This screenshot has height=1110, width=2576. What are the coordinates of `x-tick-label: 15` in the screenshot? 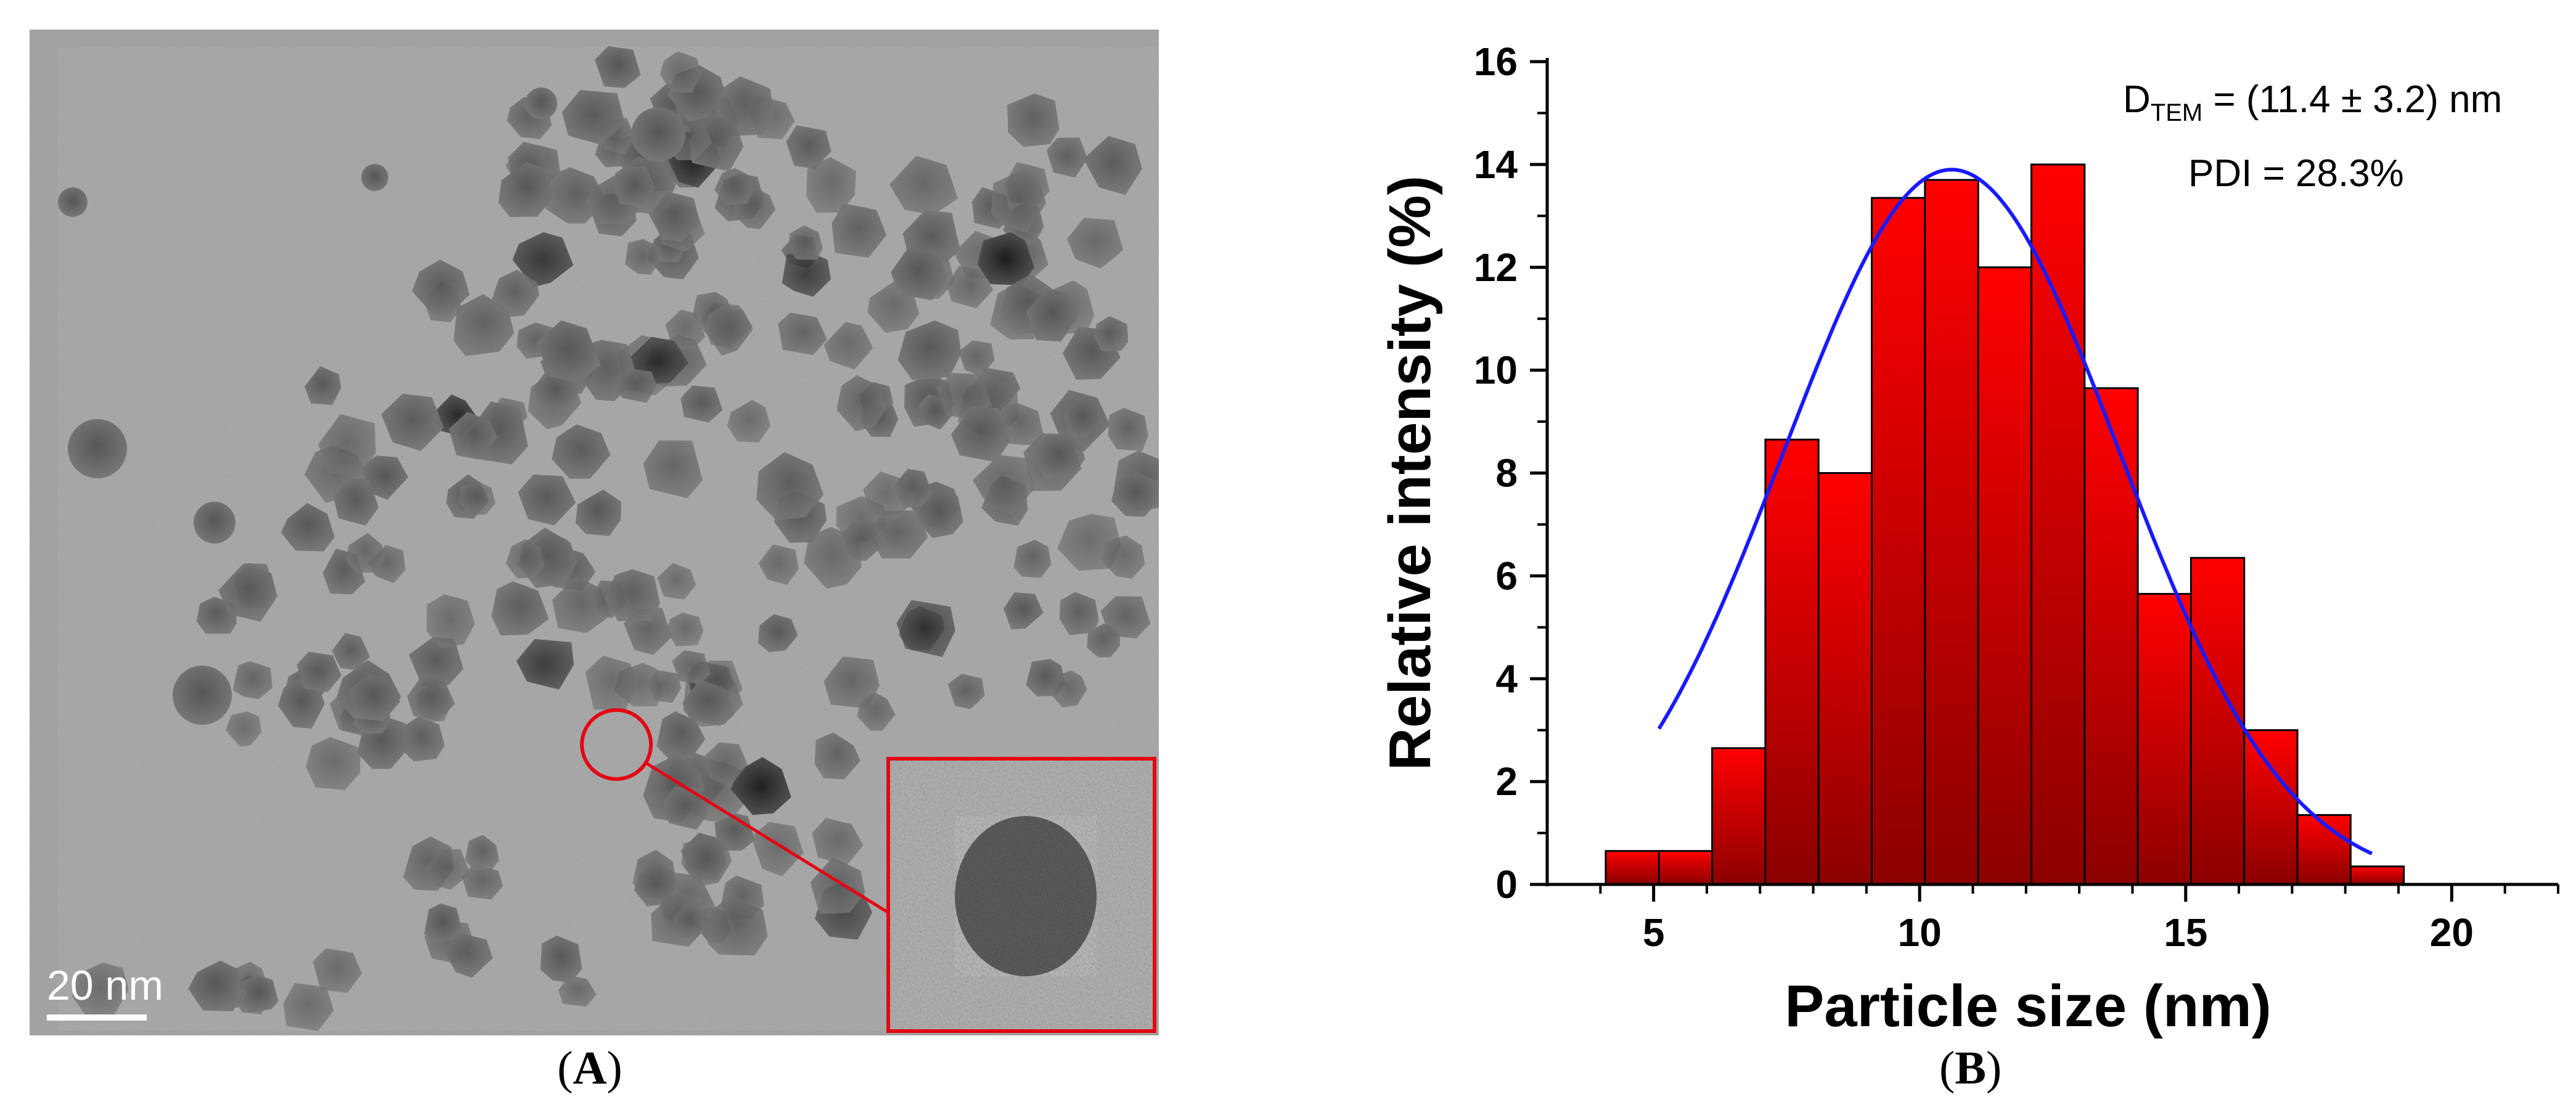 It's located at (2185, 932).